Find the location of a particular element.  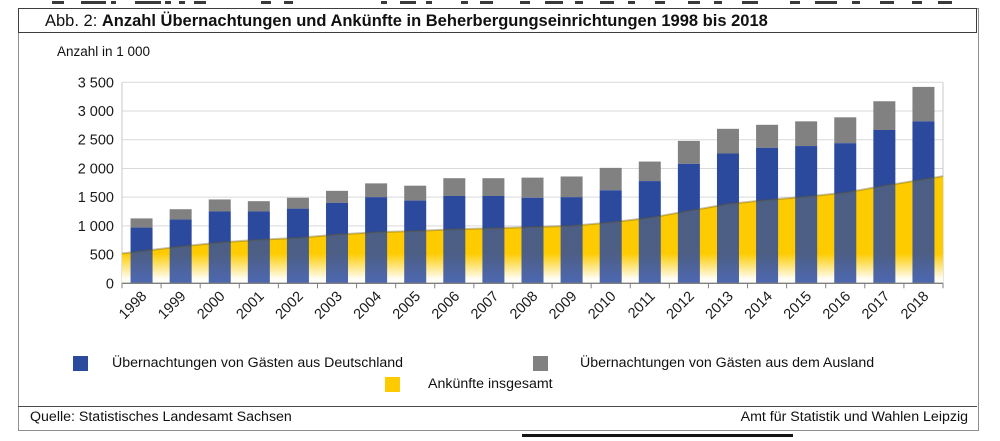

x-tick-label-2016: 2016 is located at coordinates (837, 306).